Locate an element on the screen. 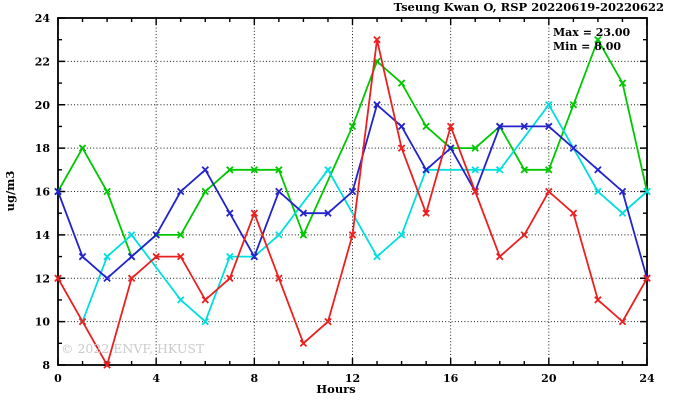 This screenshot has height=409, width=674. chart-title: Tseung Kwan O, RSP 20220619-20220622 is located at coordinates (529, 7).